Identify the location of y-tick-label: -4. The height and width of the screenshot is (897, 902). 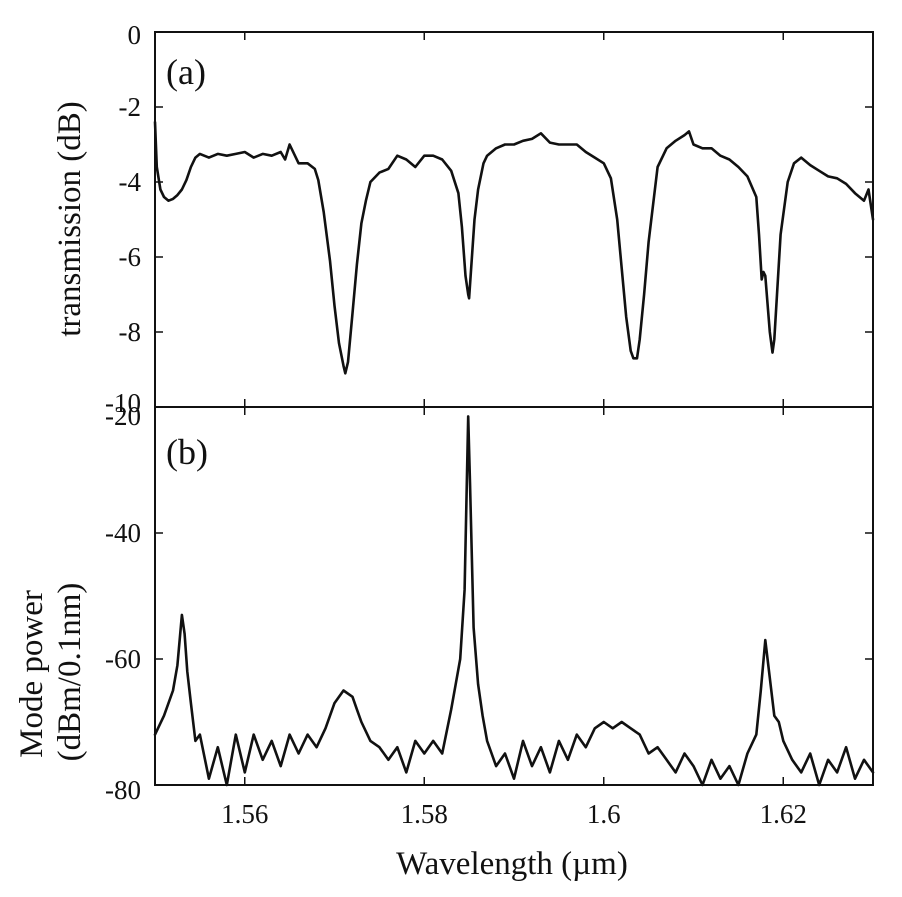
(130, 182).